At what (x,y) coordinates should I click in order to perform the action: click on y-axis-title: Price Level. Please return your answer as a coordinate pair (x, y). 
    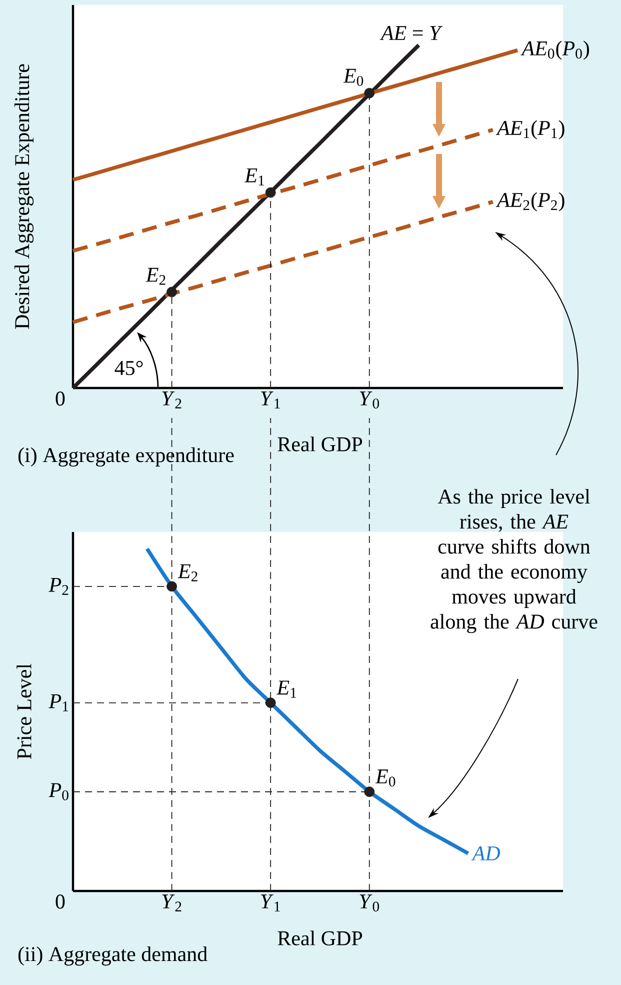
    Looking at the image, I should click on (24, 711).